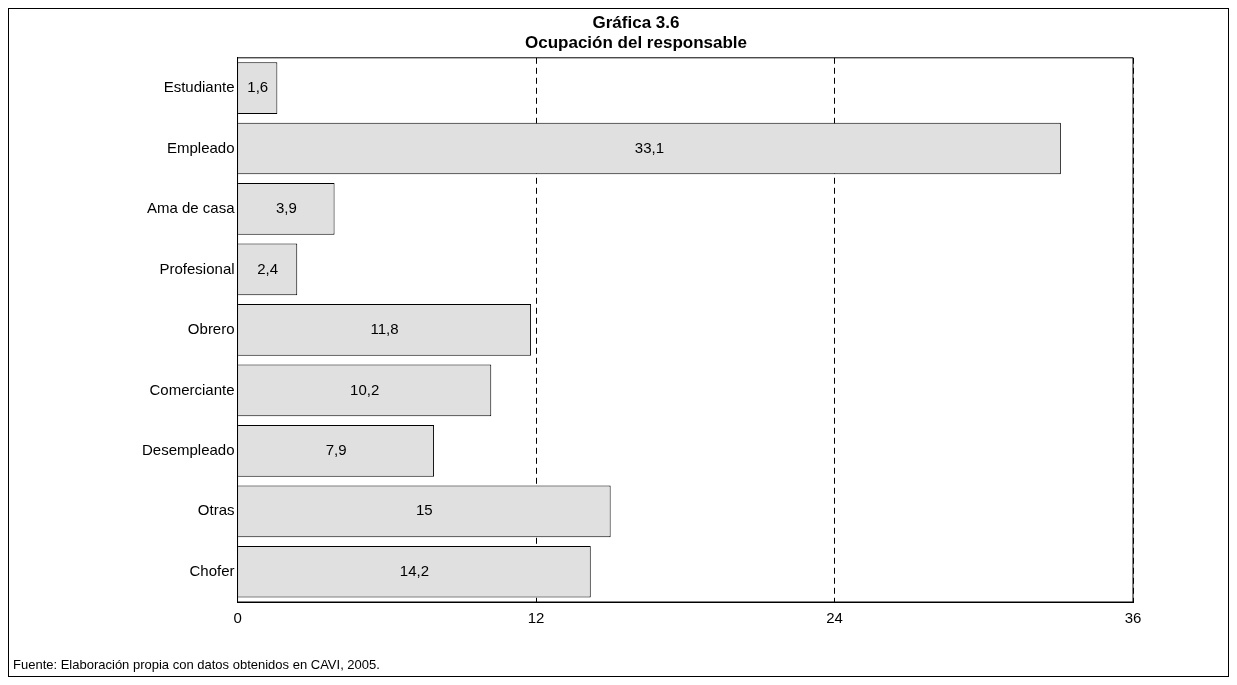 The height and width of the screenshot is (685, 1237). I want to click on y-tick-label: Estudiante, so click(199, 87).